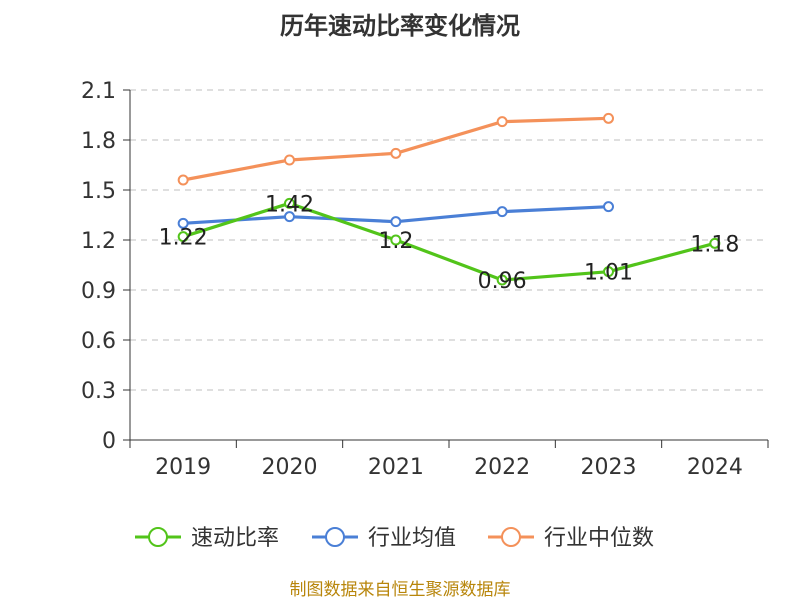 This screenshot has height=600, width=800. I want to click on y-tick-label: 0, so click(109, 441).